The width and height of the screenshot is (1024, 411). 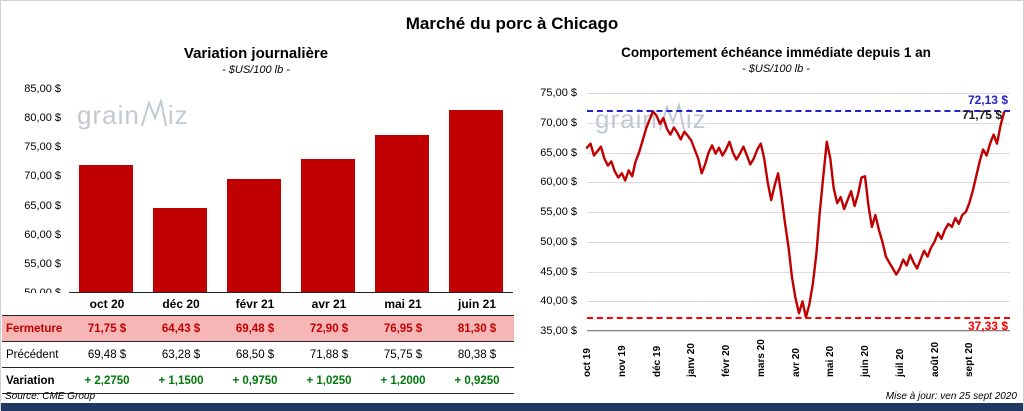 What do you see at coordinates (981, 115) in the screenshot?
I see `last-value-label: 71,75 $` at bounding box center [981, 115].